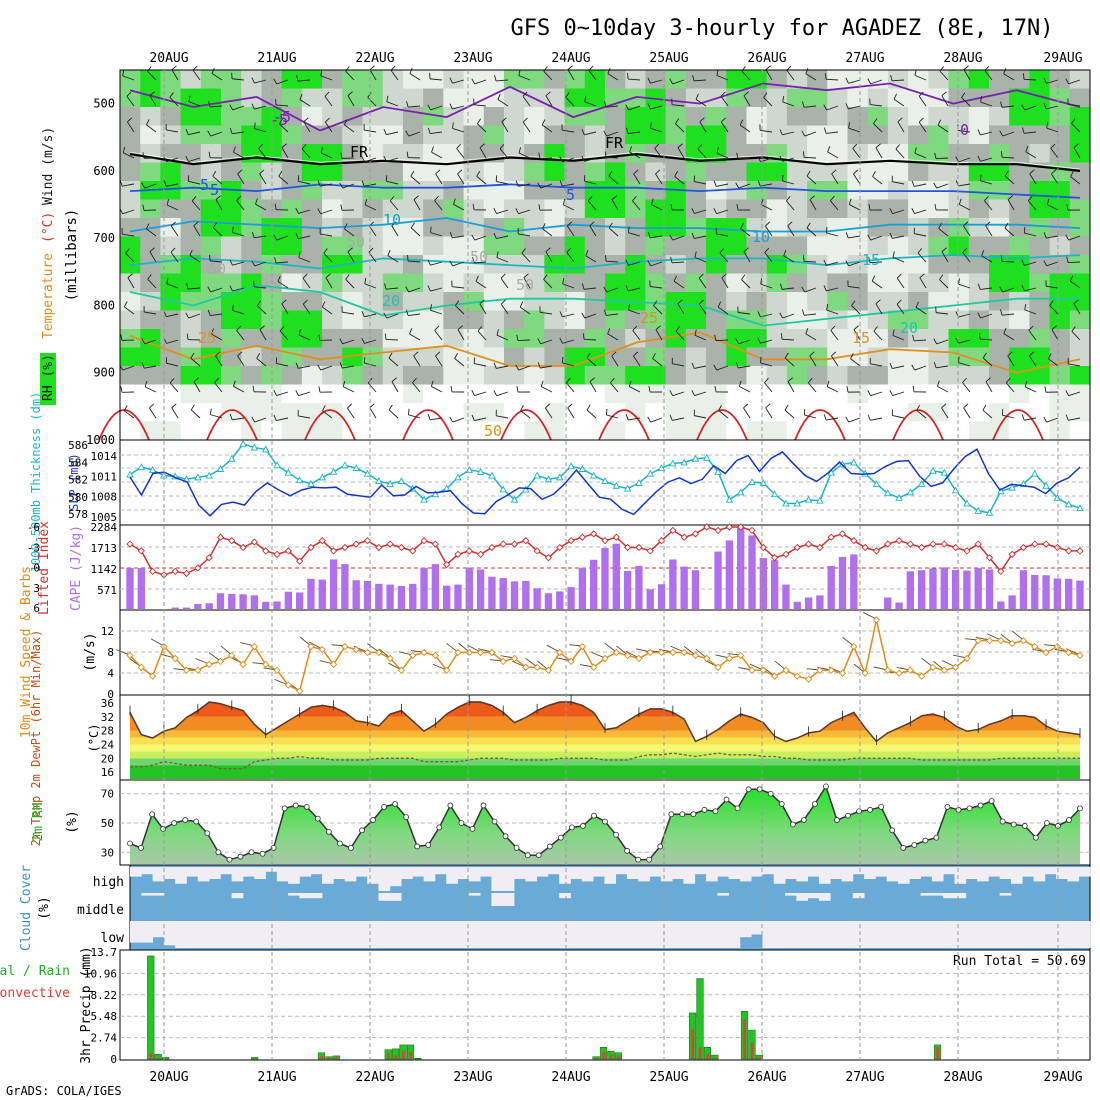 This screenshot has height=1100, width=1100. What do you see at coordinates (909, 328) in the screenshot?
I see `contour-label: 20` at bounding box center [909, 328].